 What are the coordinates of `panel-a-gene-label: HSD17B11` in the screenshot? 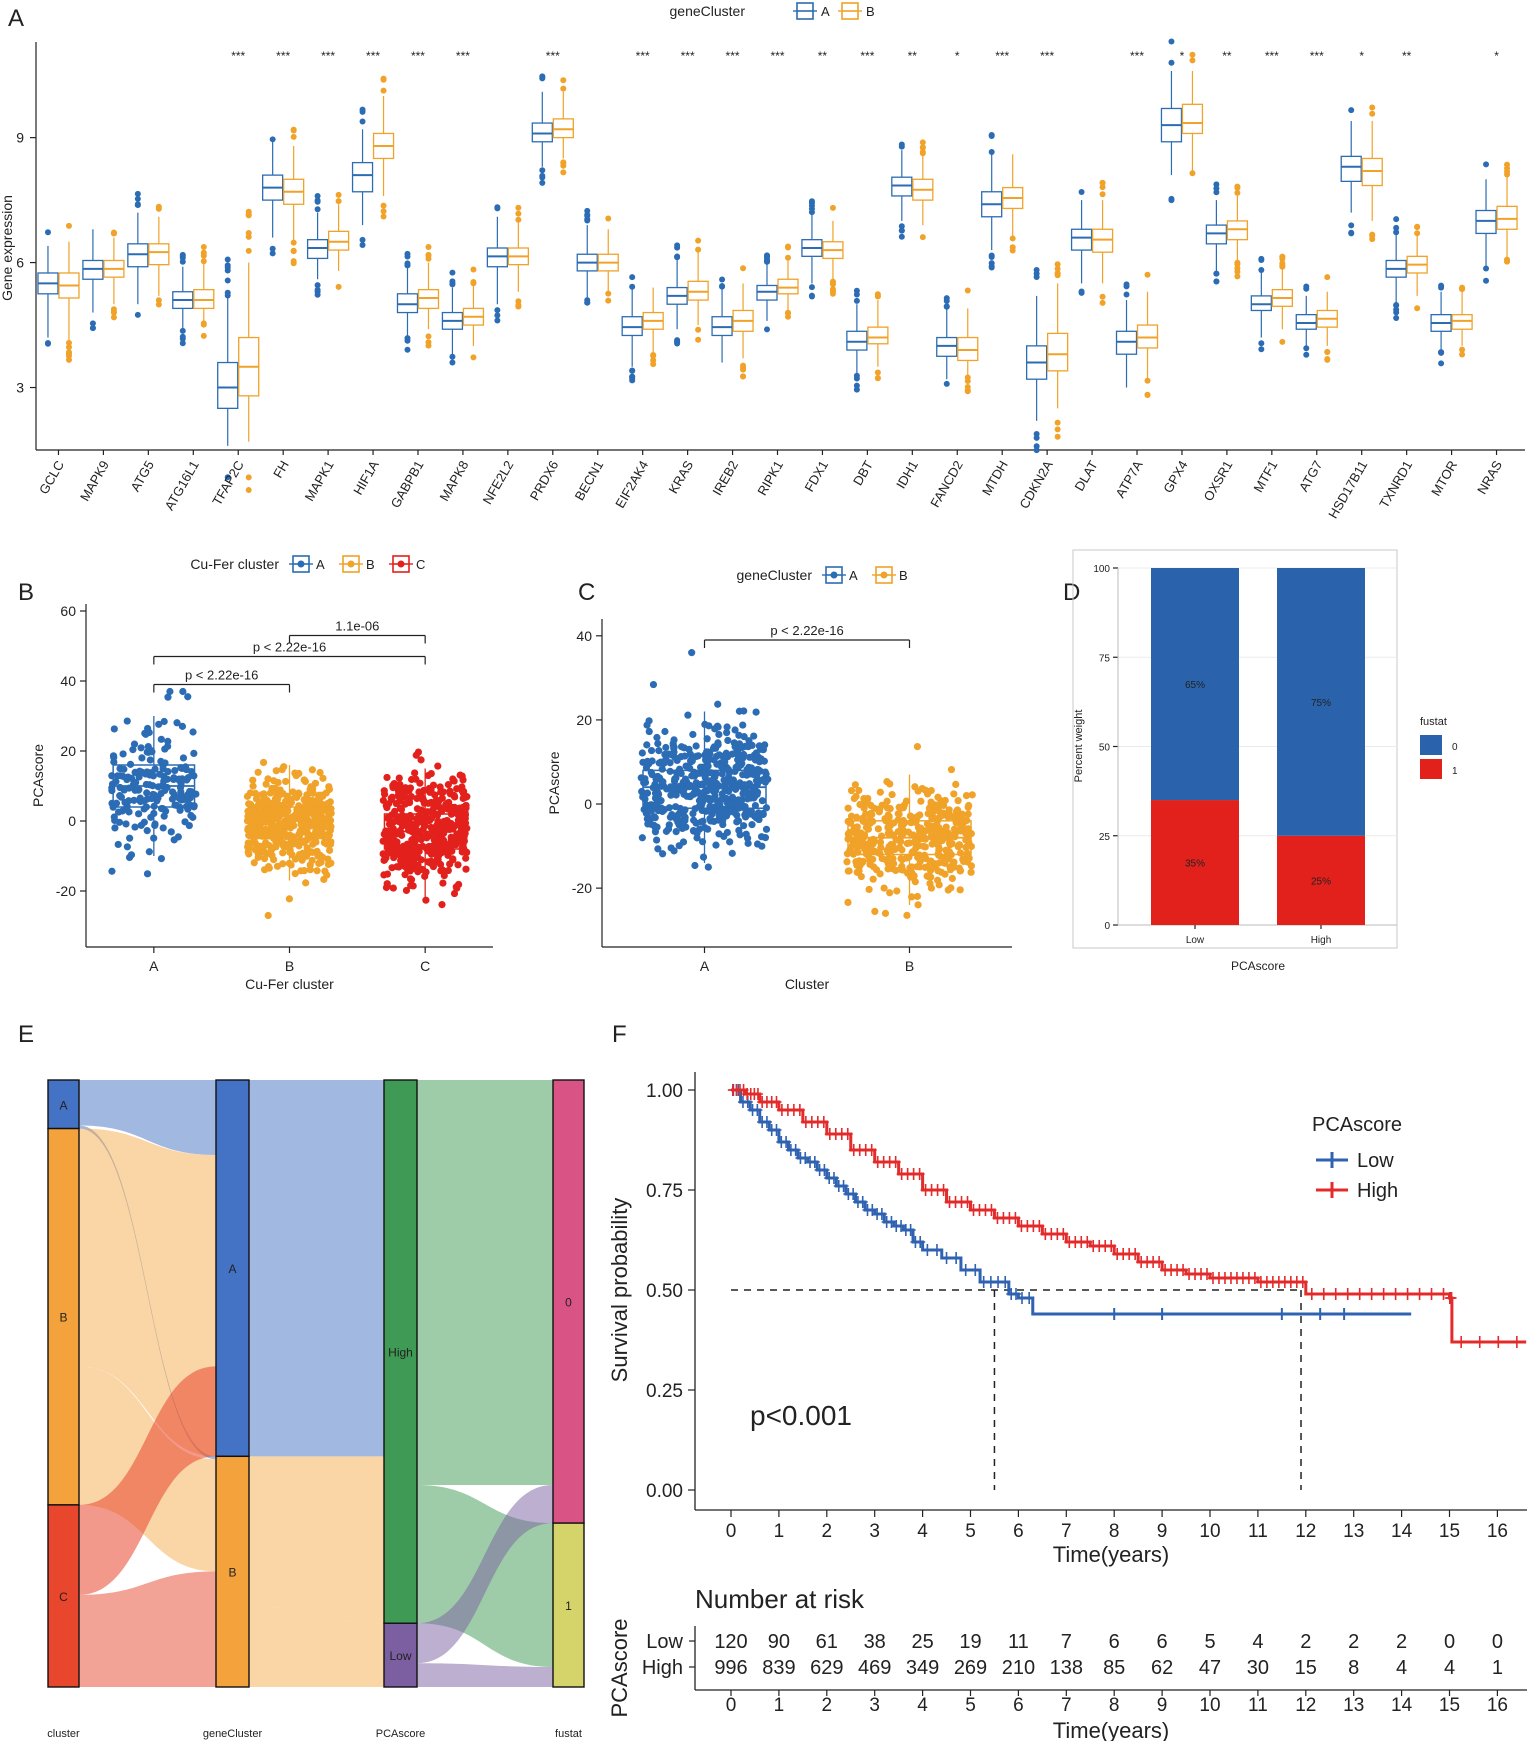 It's located at (1347, 489).